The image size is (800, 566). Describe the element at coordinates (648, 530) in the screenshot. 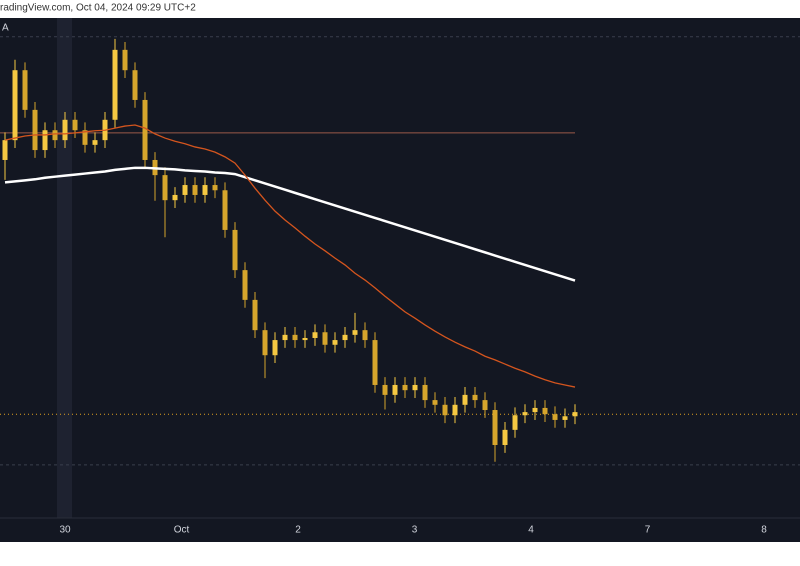

I see `x-tick-label: 7` at that location.